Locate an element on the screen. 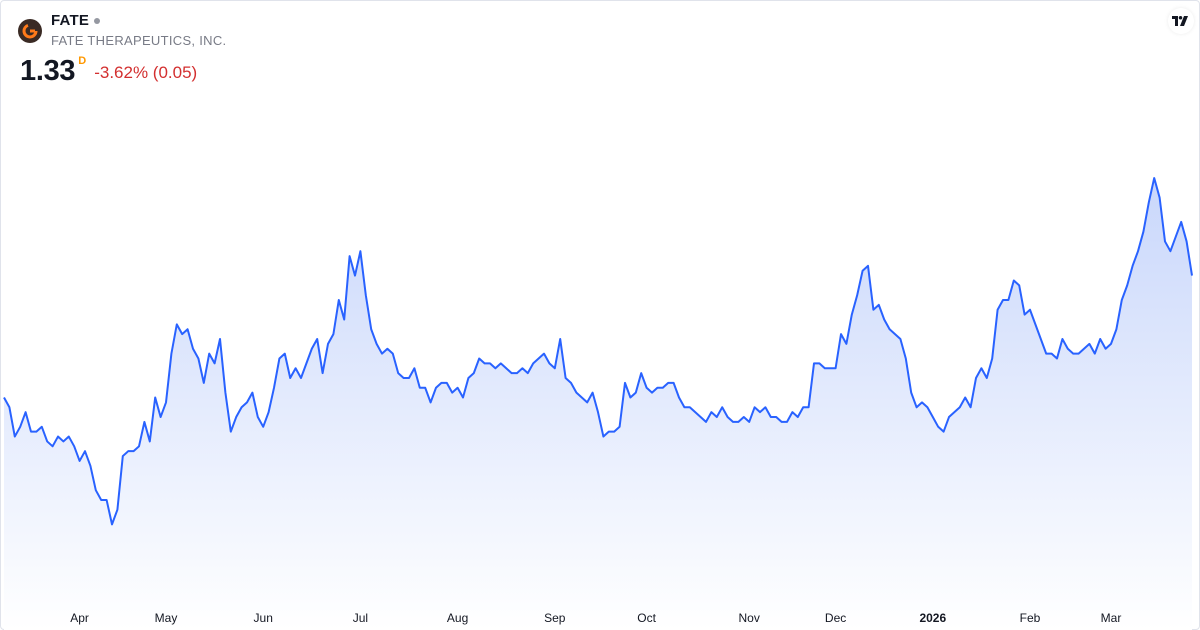 This screenshot has width=1200, height=630. x-axis-tick-label: Jul is located at coordinates (360, 618).